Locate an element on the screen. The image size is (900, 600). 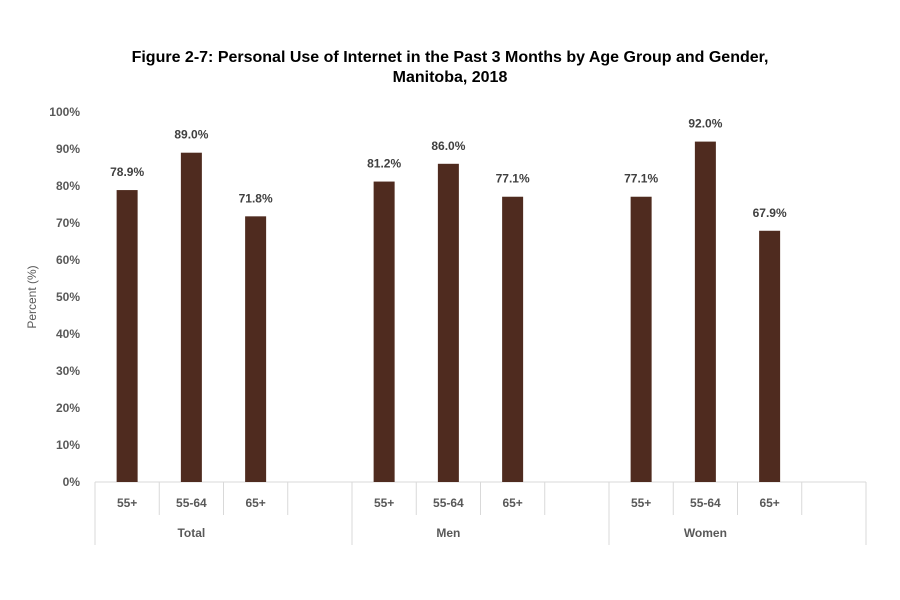
y-tick-label: 60% is located at coordinates (68, 260).